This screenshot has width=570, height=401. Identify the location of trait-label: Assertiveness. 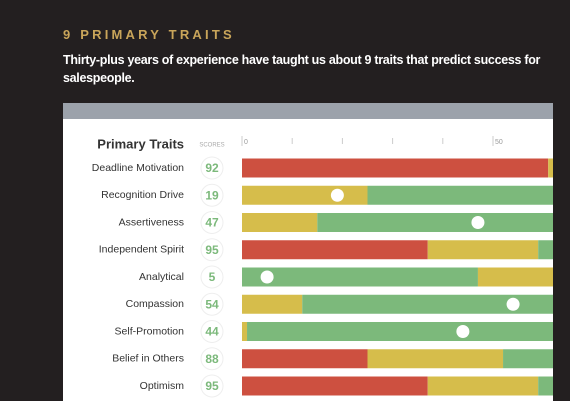
(151, 222).